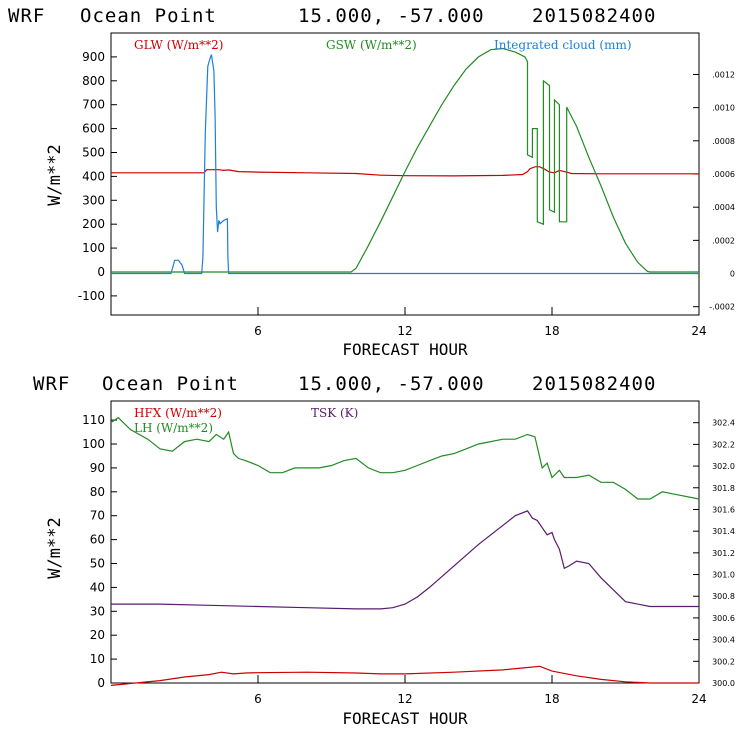 Image resolution: width=740 pixels, height=740 pixels. Describe the element at coordinates (723, 640) in the screenshot. I see `bottom-right-tick-label: 300.4` at that location.